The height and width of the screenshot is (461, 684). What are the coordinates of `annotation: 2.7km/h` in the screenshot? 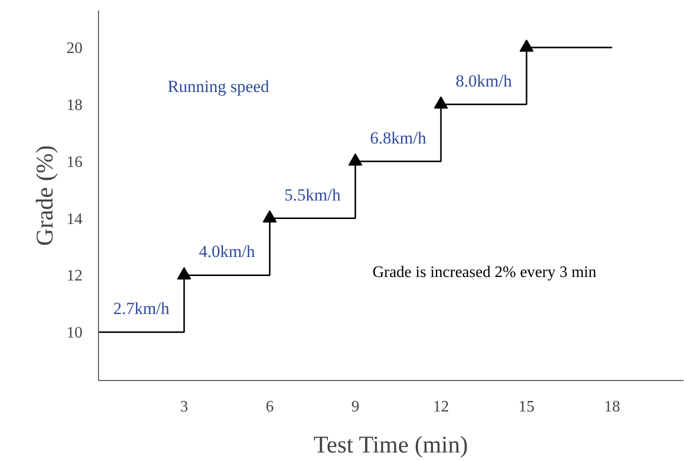 It's located at (141, 308).